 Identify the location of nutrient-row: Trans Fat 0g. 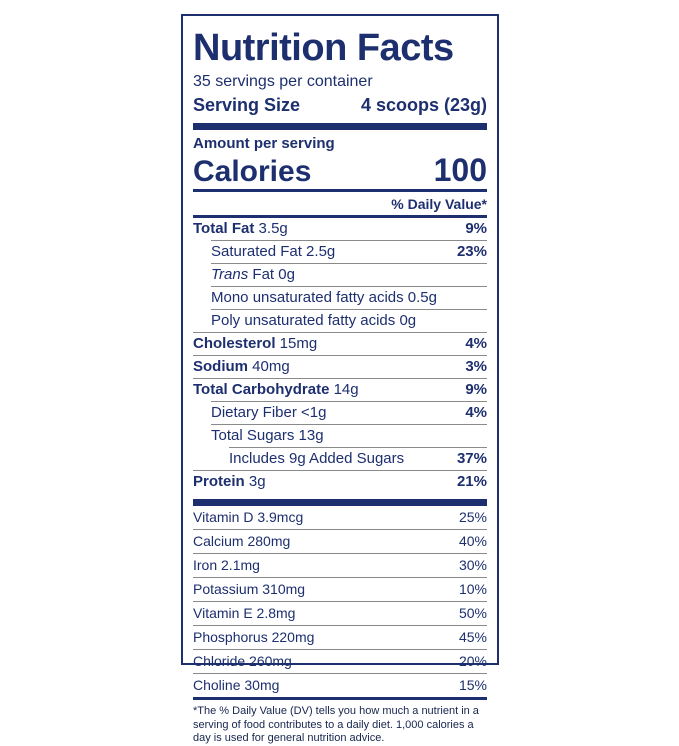
(340, 275).